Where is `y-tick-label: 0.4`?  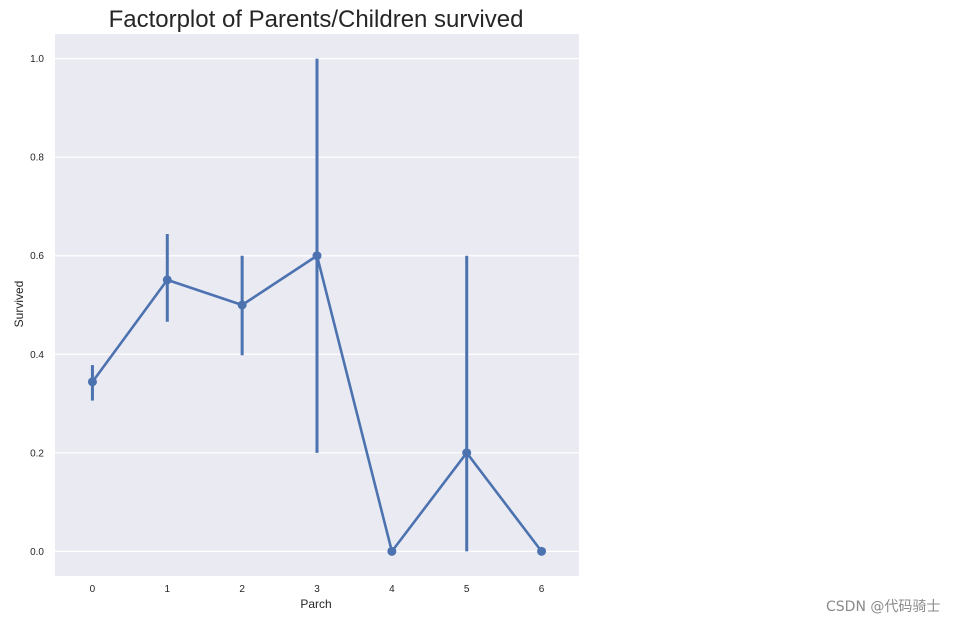 y-tick-label: 0.4 is located at coordinates (37, 355).